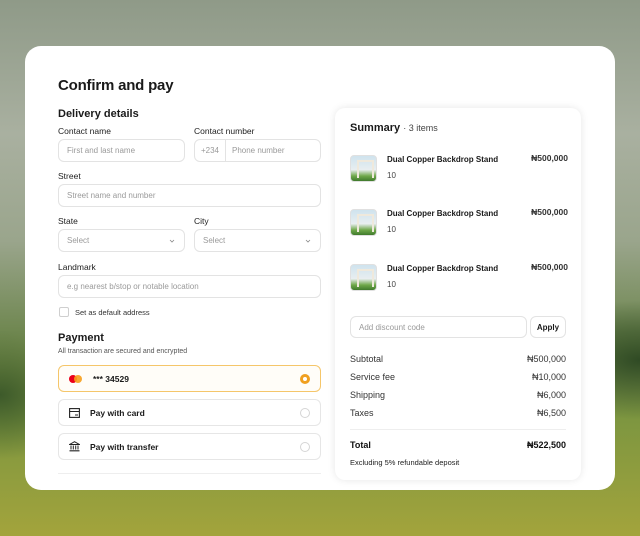  Describe the element at coordinates (121, 240) in the screenshot. I see `state-select: Select` at that location.